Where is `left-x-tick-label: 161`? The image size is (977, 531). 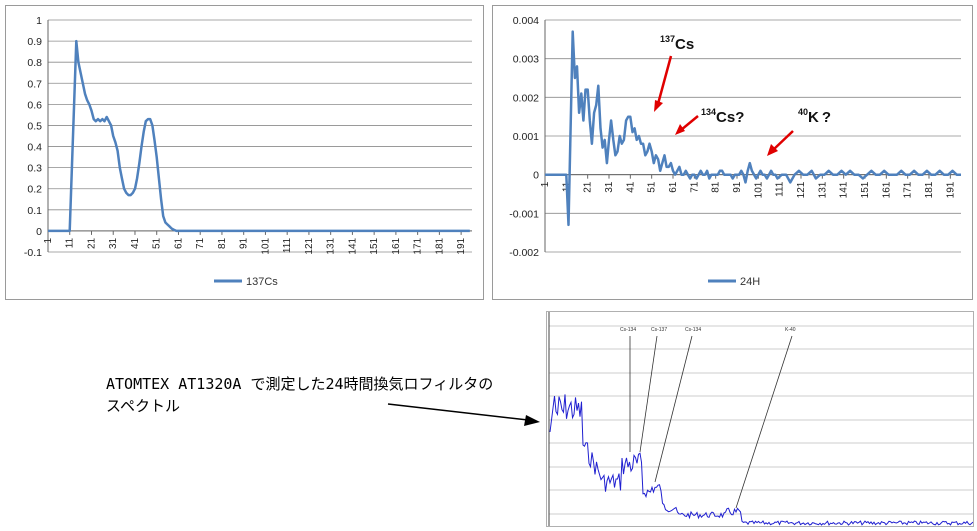 left-x-tick-label: 161 is located at coordinates (396, 245).